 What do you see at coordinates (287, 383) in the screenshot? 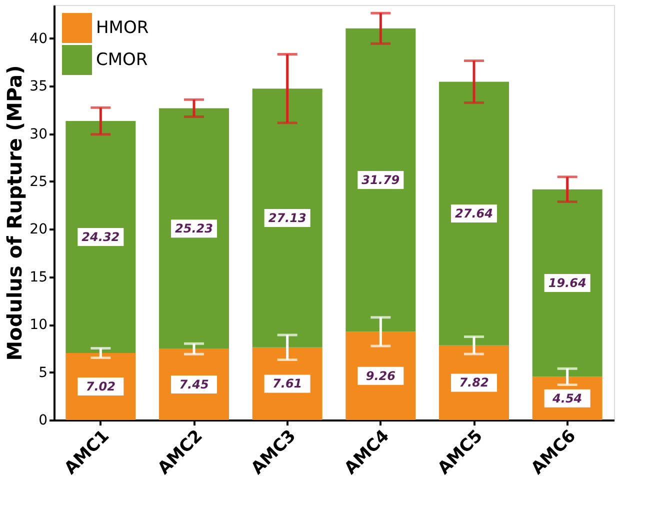
I see `data-label: 7.61` at bounding box center [287, 383].